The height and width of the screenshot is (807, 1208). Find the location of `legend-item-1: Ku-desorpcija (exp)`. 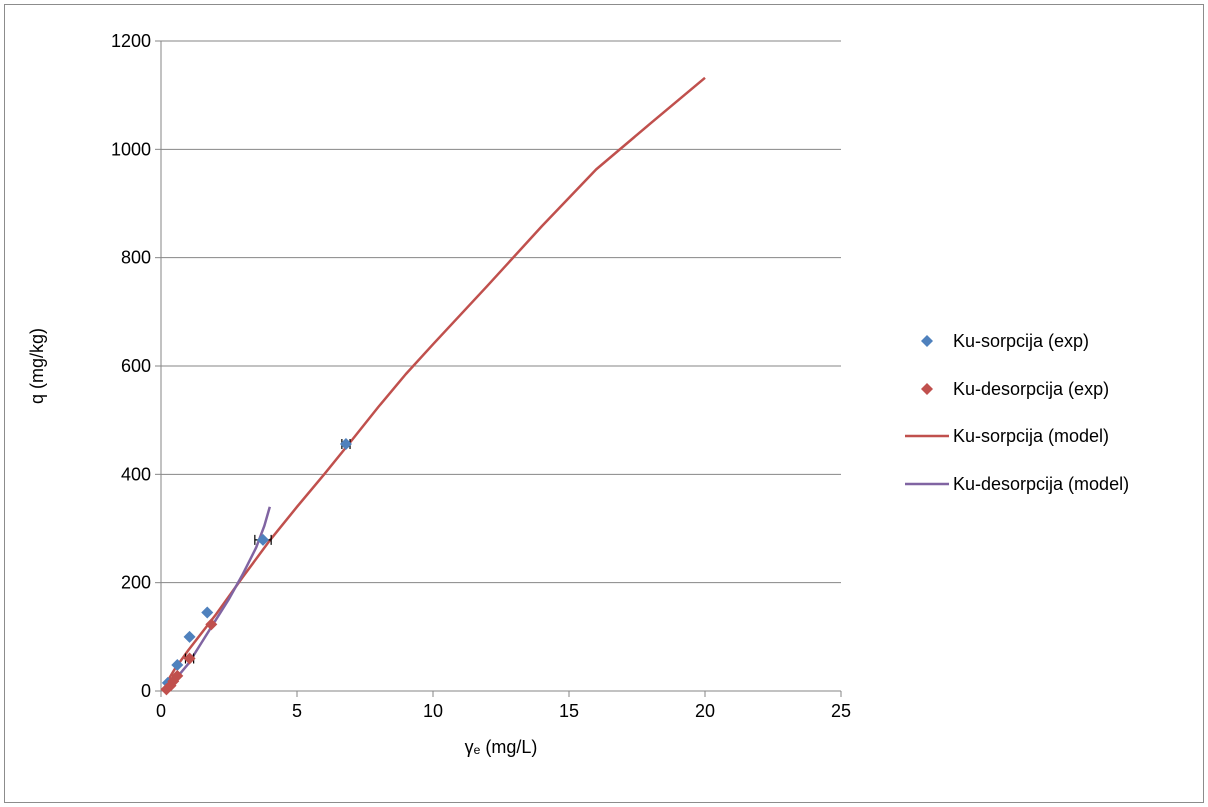

legend-item-1: Ku-desorpcija (exp) is located at coordinates (1015, 389).